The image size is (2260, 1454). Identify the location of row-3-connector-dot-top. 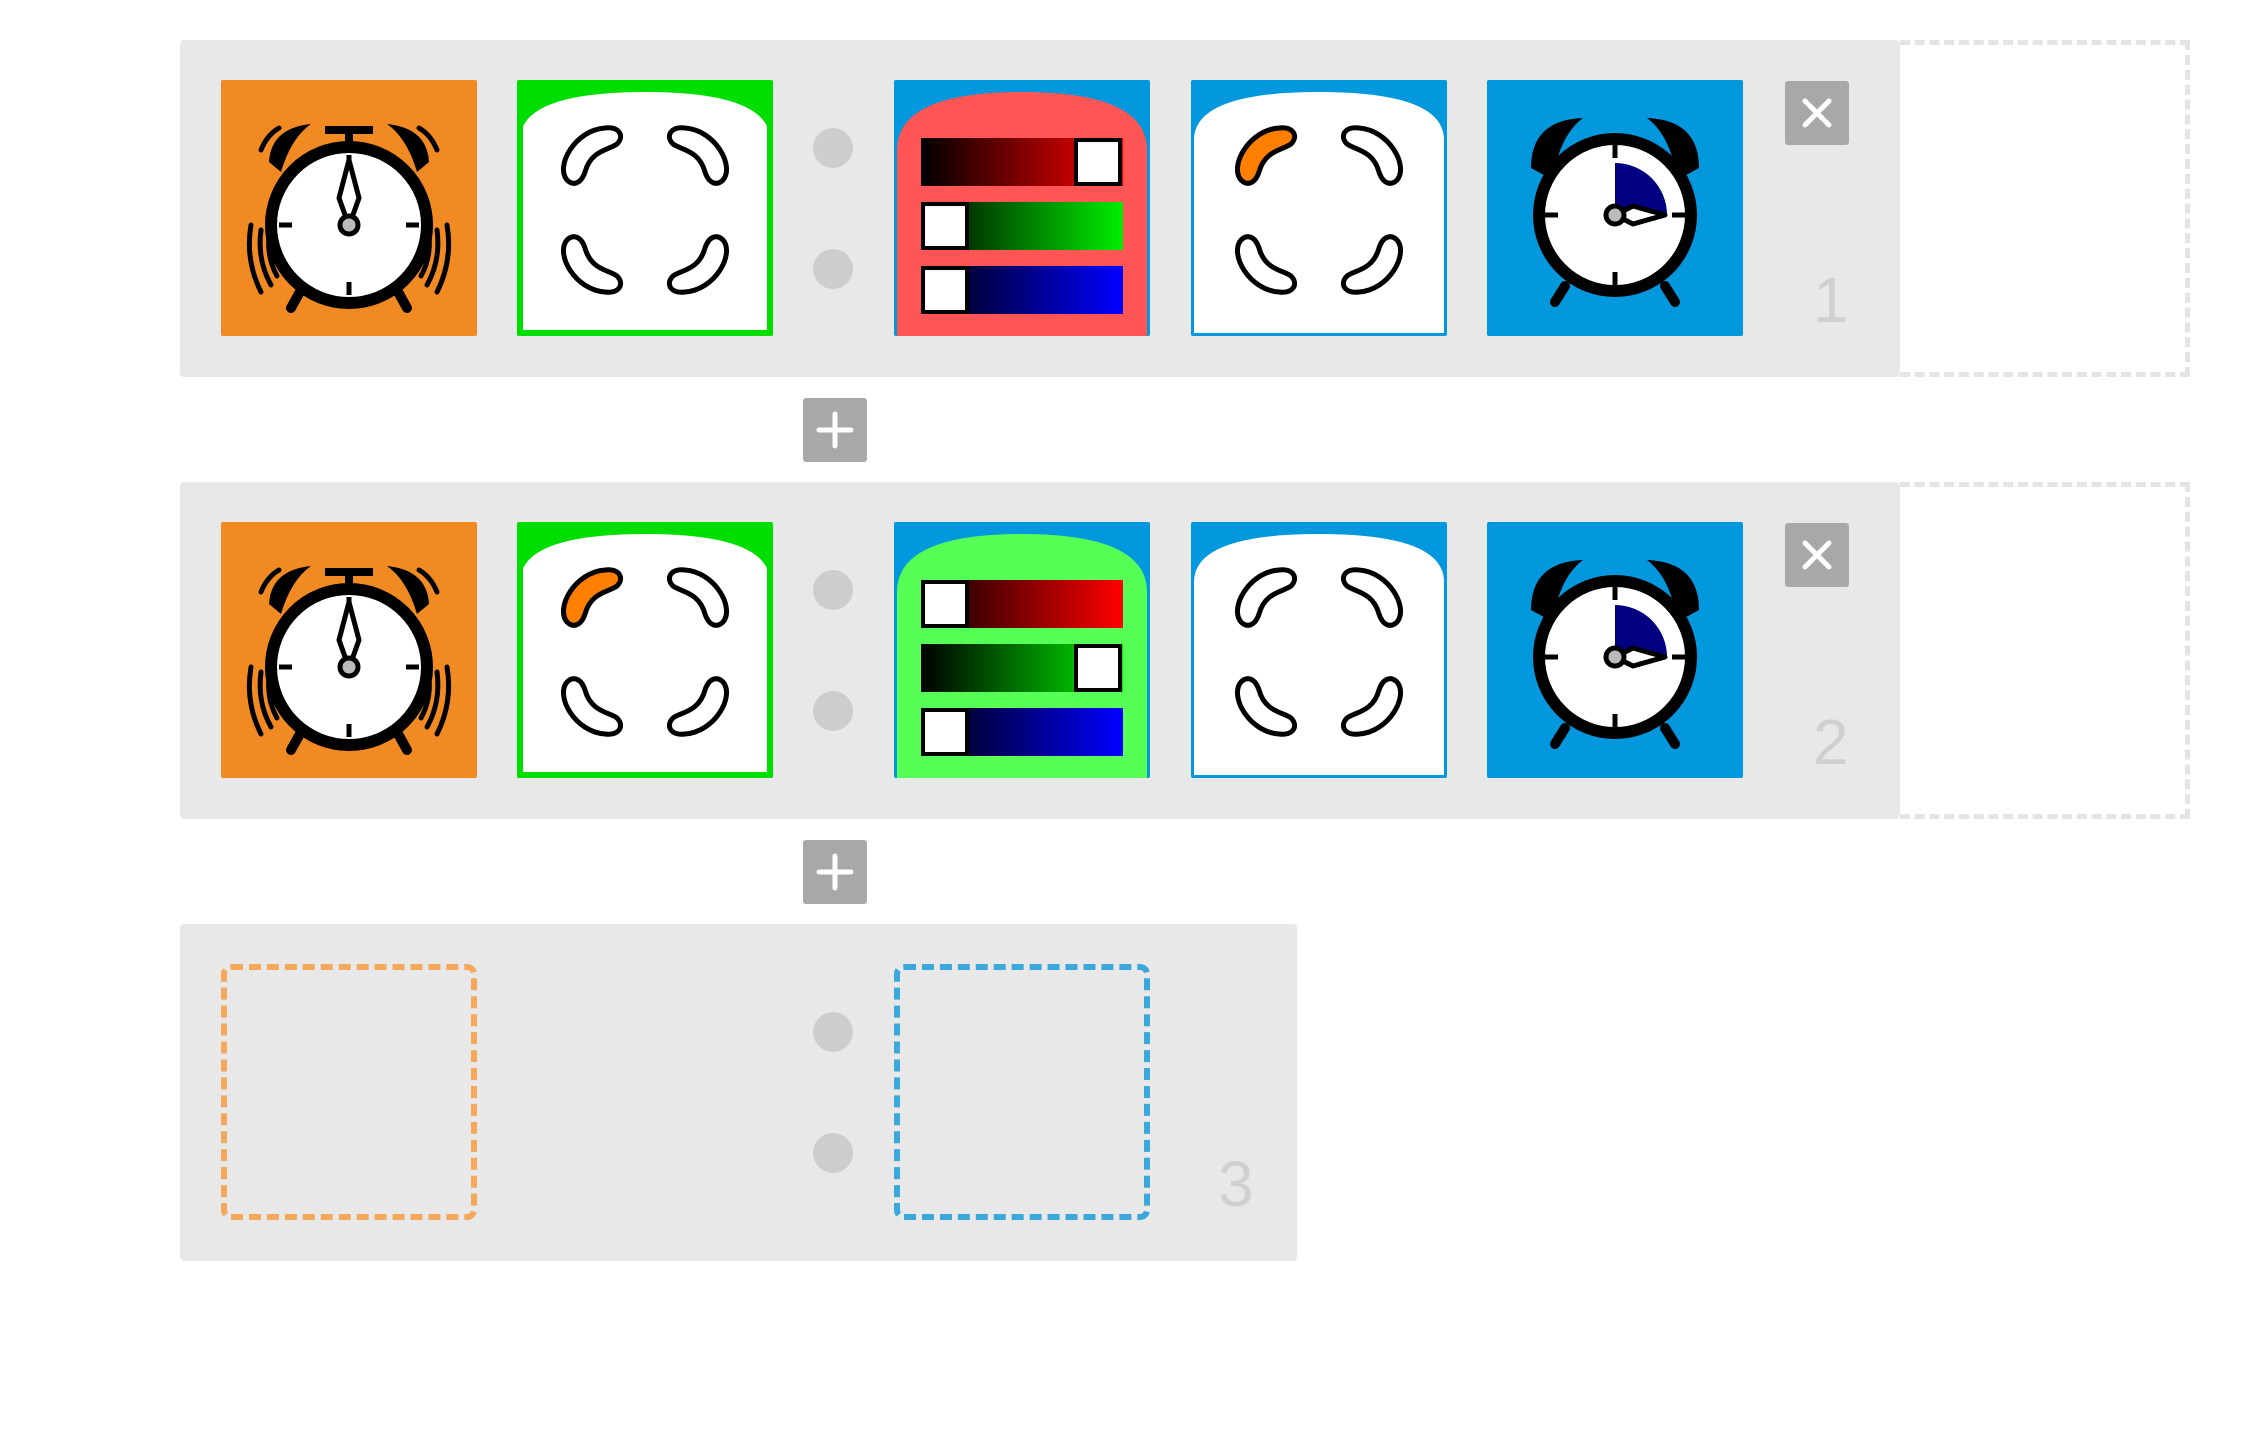
(833, 1032).